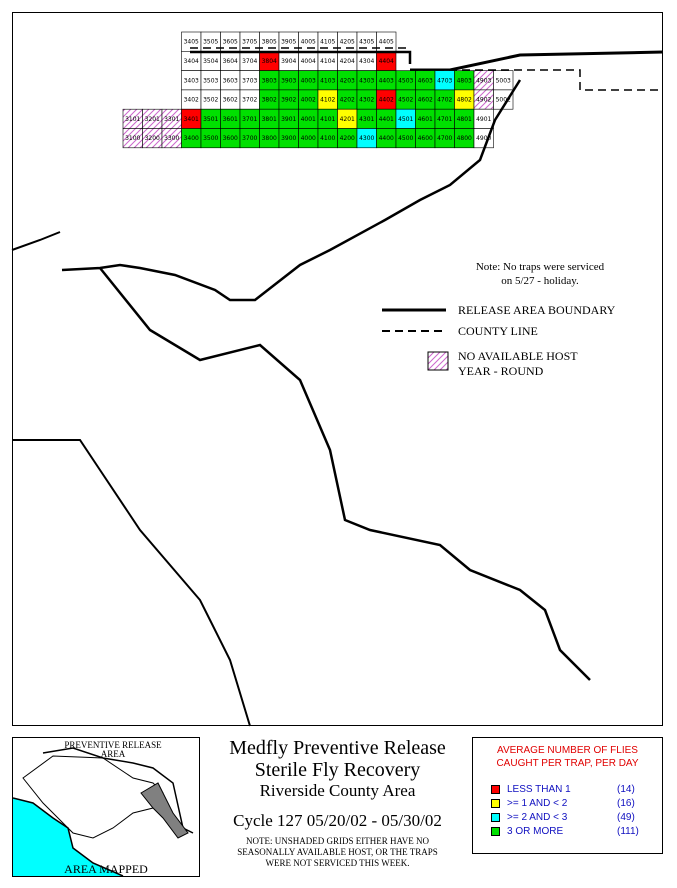  I want to click on grid-cell-label: 4003, so click(308, 80).